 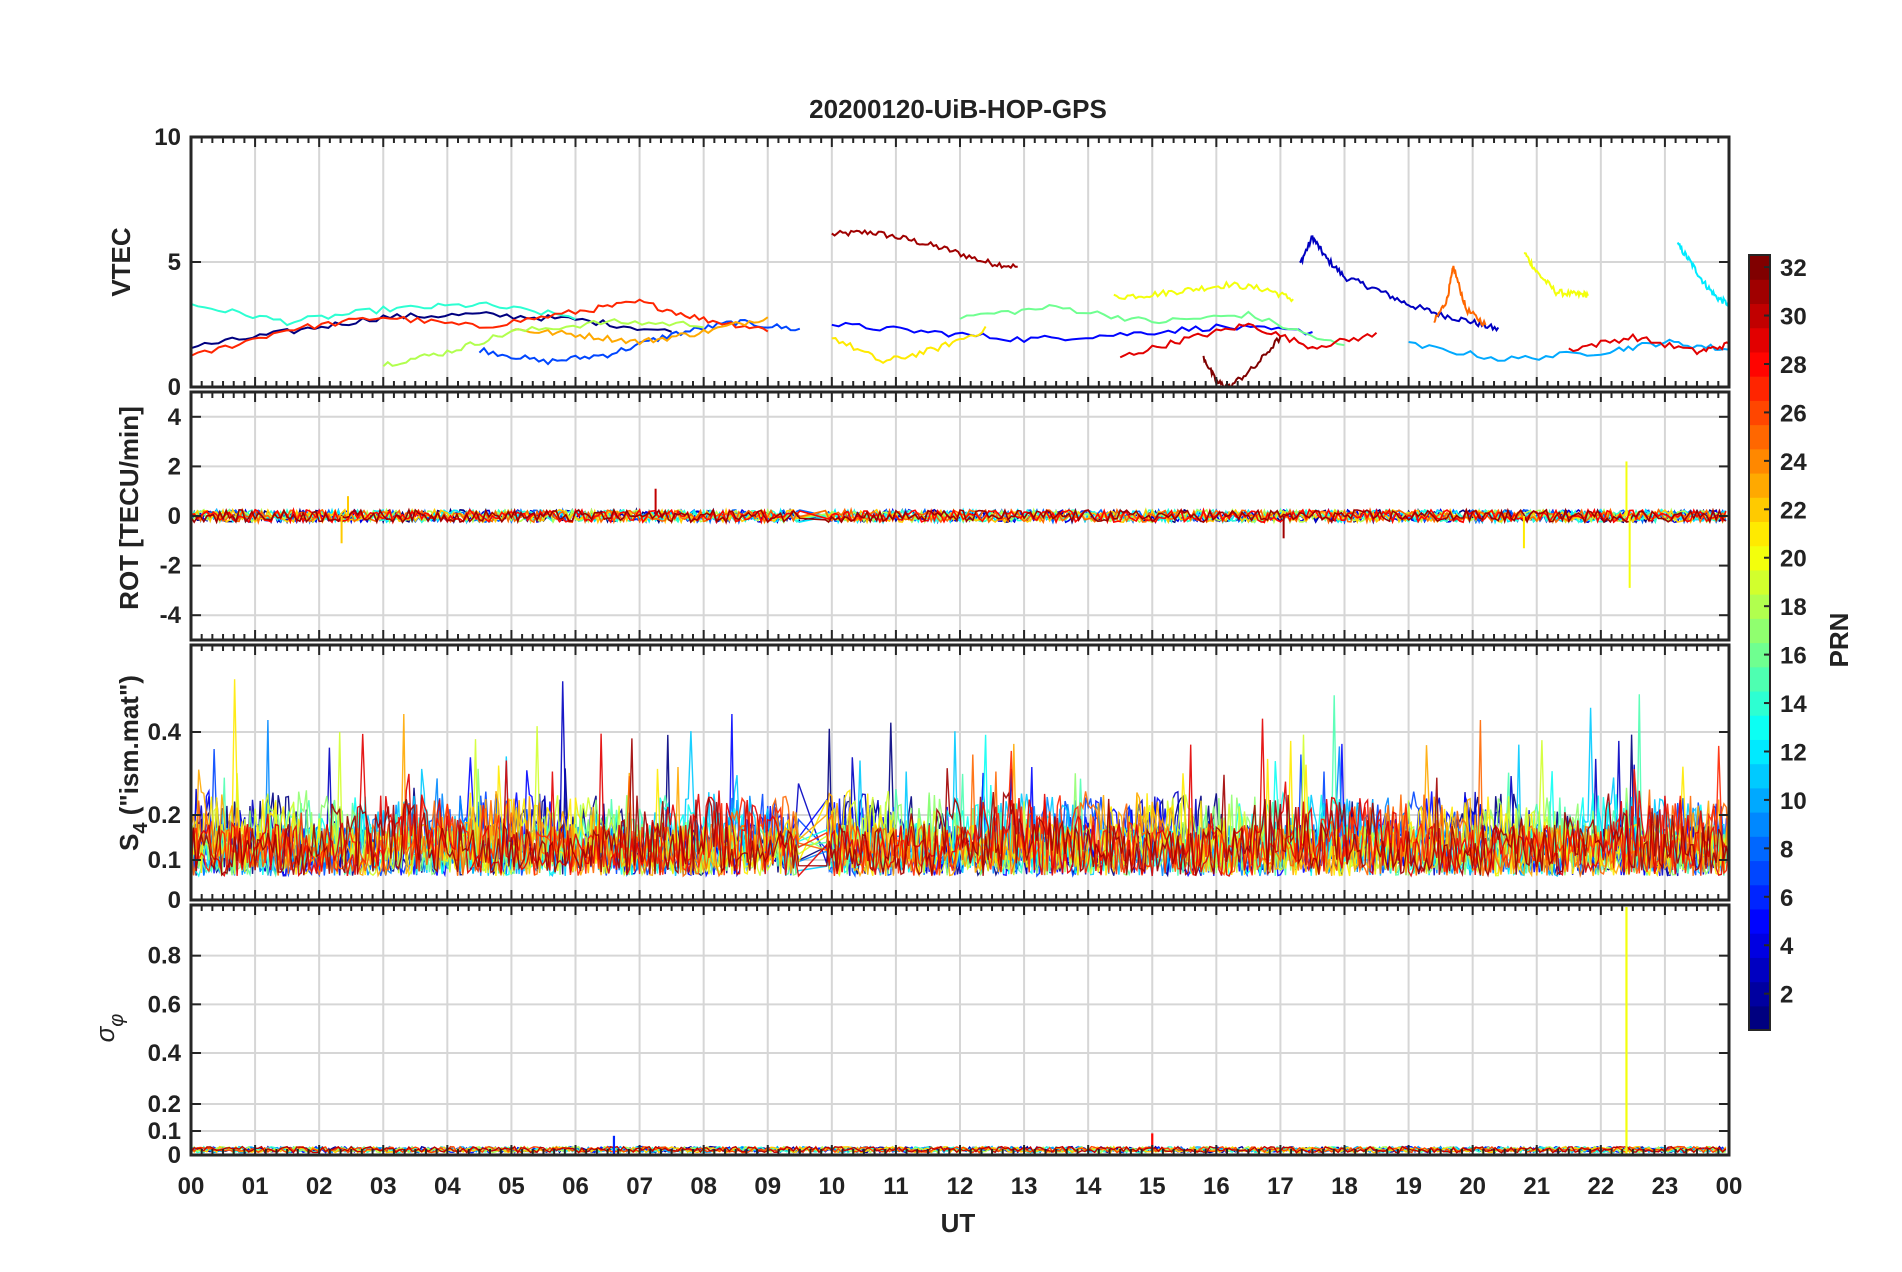 I want to click on x-tick-label: 10, so click(x=831, y=1186).